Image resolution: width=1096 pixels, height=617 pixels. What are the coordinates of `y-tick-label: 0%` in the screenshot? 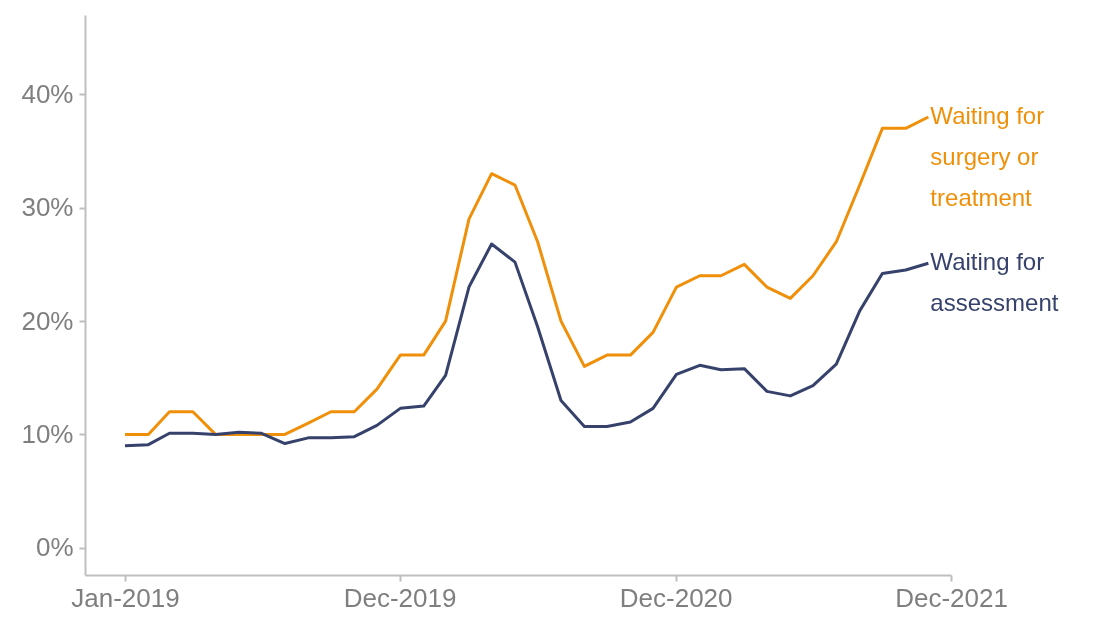 It's located at (54, 547).